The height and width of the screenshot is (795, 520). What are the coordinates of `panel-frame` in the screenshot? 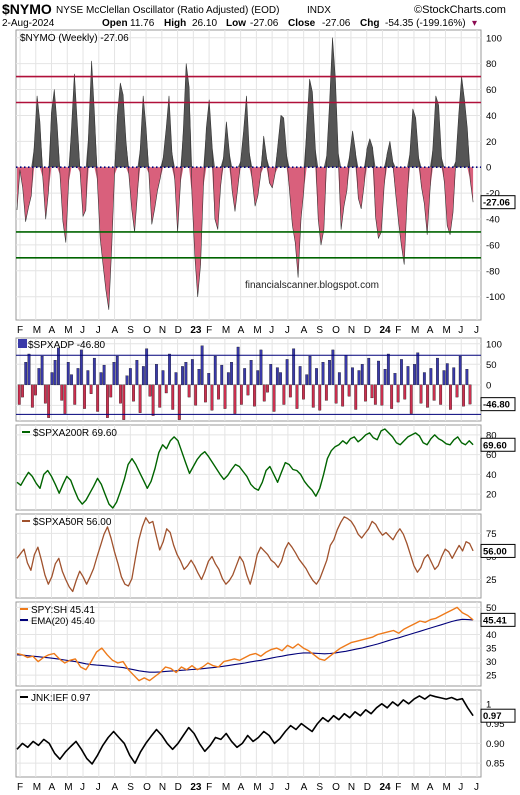 It's located at (248, 644).